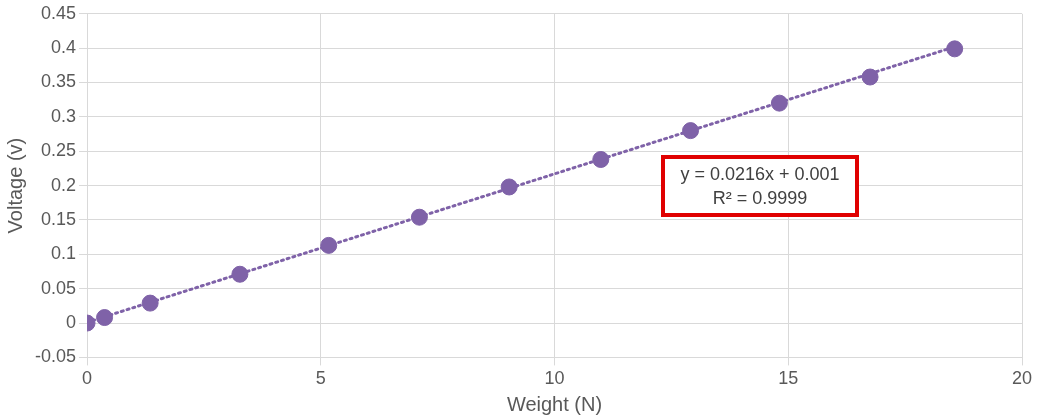 This screenshot has width=1042, height=417. I want to click on y-axis-title: Voltage (v), so click(14, 185).